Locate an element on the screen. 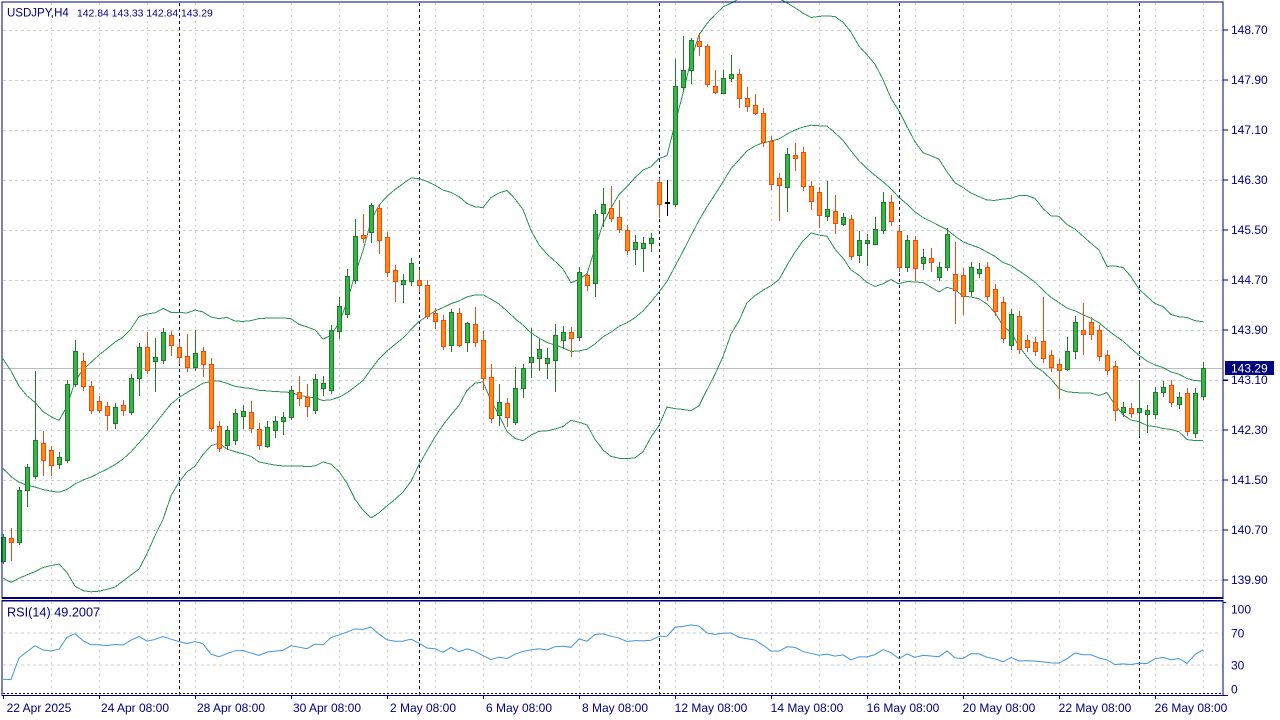 Image resolution: width=1280 pixels, height=720 pixels. svg-text: 14 May 08:00 is located at coordinates (807, 708).